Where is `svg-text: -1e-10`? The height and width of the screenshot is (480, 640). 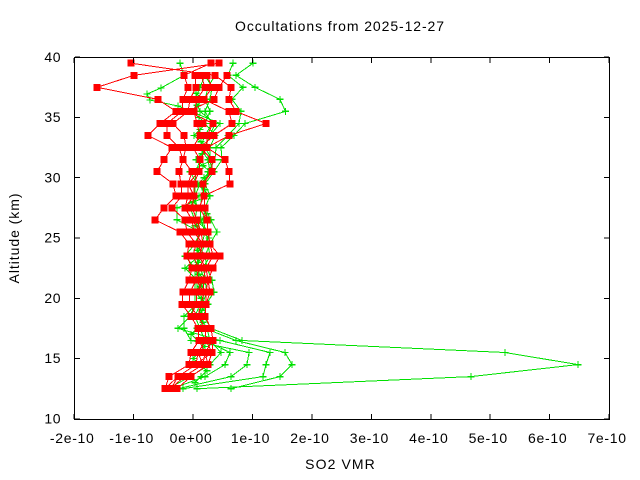 svg-text: -1e-10 is located at coordinates (131, 438).